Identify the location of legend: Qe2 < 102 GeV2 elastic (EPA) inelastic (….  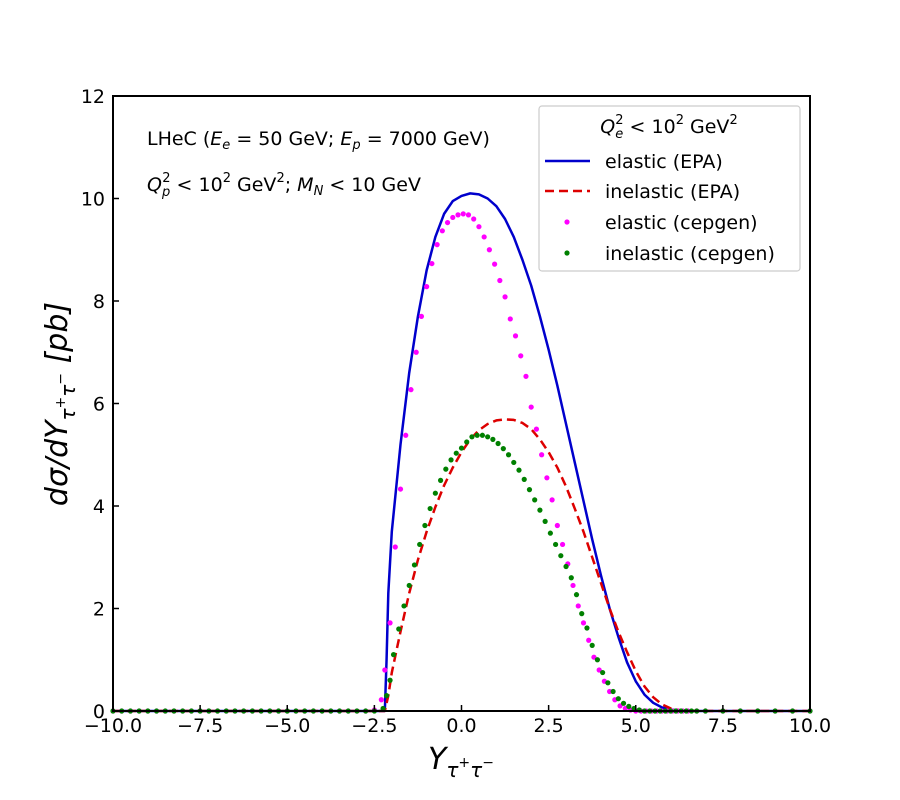
(669, 188).